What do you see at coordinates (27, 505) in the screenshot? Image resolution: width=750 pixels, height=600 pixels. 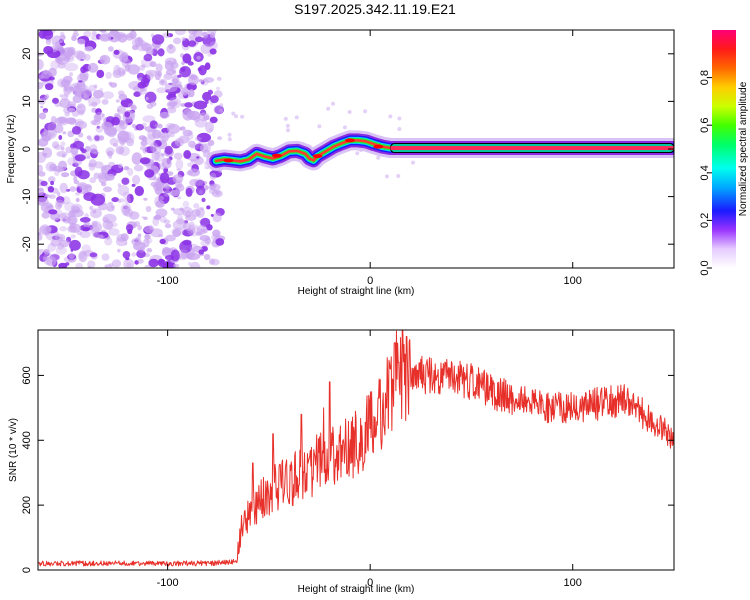 I see `snr-y-tick-label: 200` at bounding box center [27, 505].